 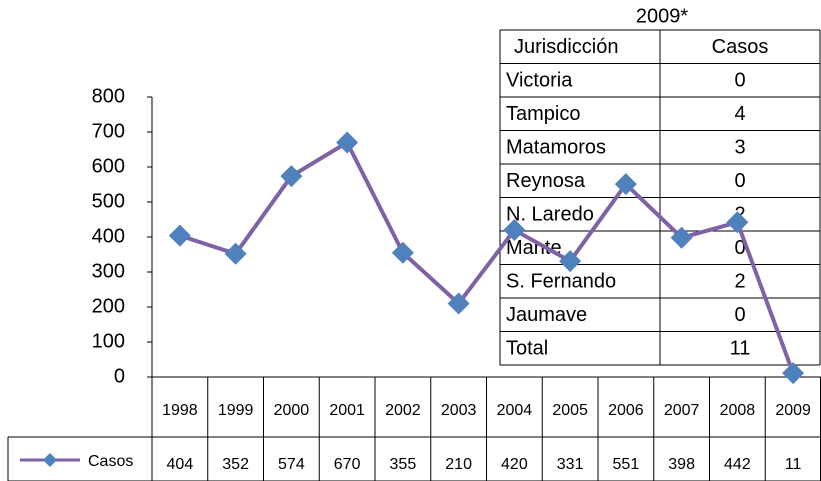 I want to click on x-tick-label: 2001, so click(x=347, y=410).